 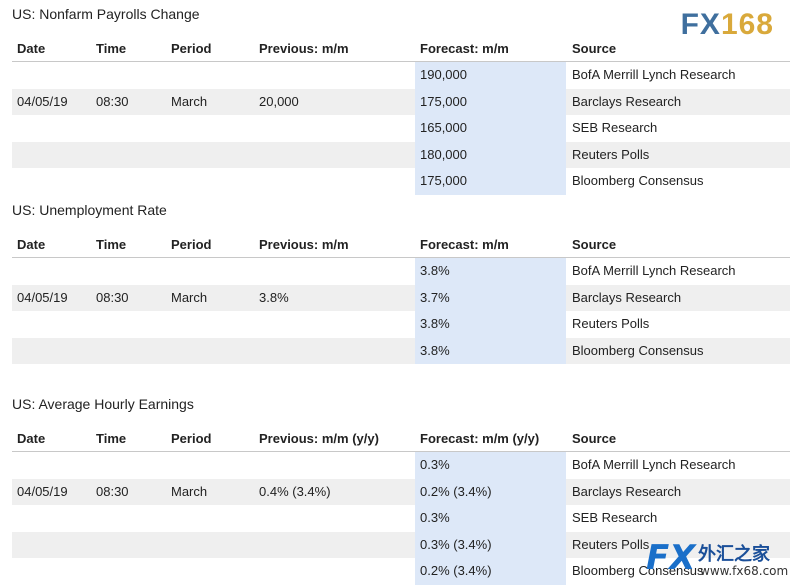 What do you see at coordinates (443, 127) in the screenshot?
I see `forecast-value: 165,000` at bounding box center [443, 127].